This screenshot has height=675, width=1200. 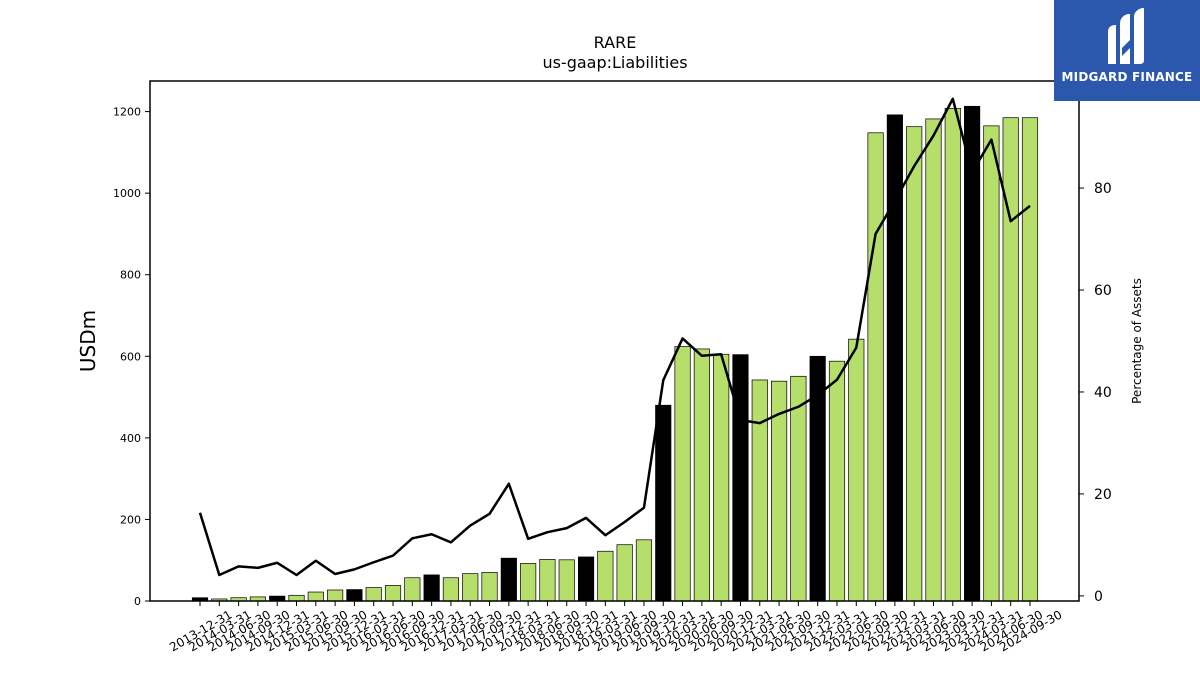 I want to click on y-tick-label: 0, so click(x=137, y=601).